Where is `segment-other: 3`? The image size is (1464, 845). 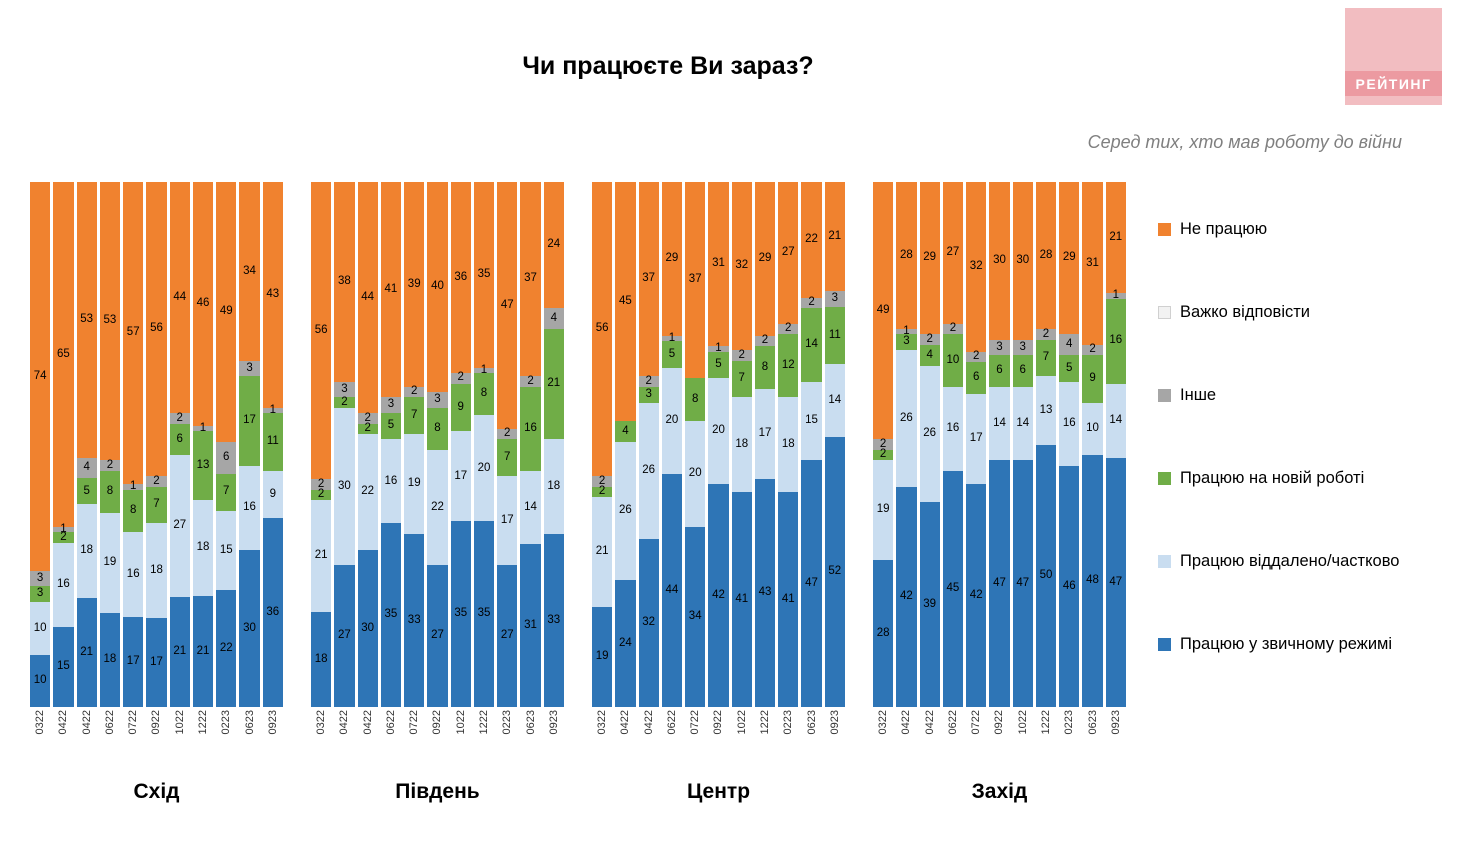
segment-other: 3 is located at coordinates (834, 299).